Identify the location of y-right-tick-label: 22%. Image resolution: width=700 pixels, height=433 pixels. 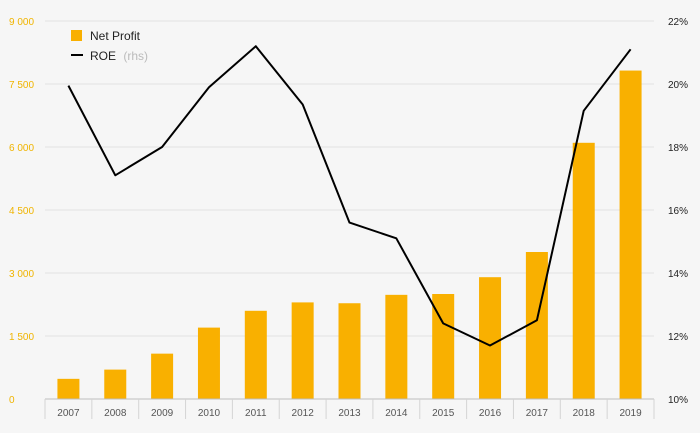
(678, 22).